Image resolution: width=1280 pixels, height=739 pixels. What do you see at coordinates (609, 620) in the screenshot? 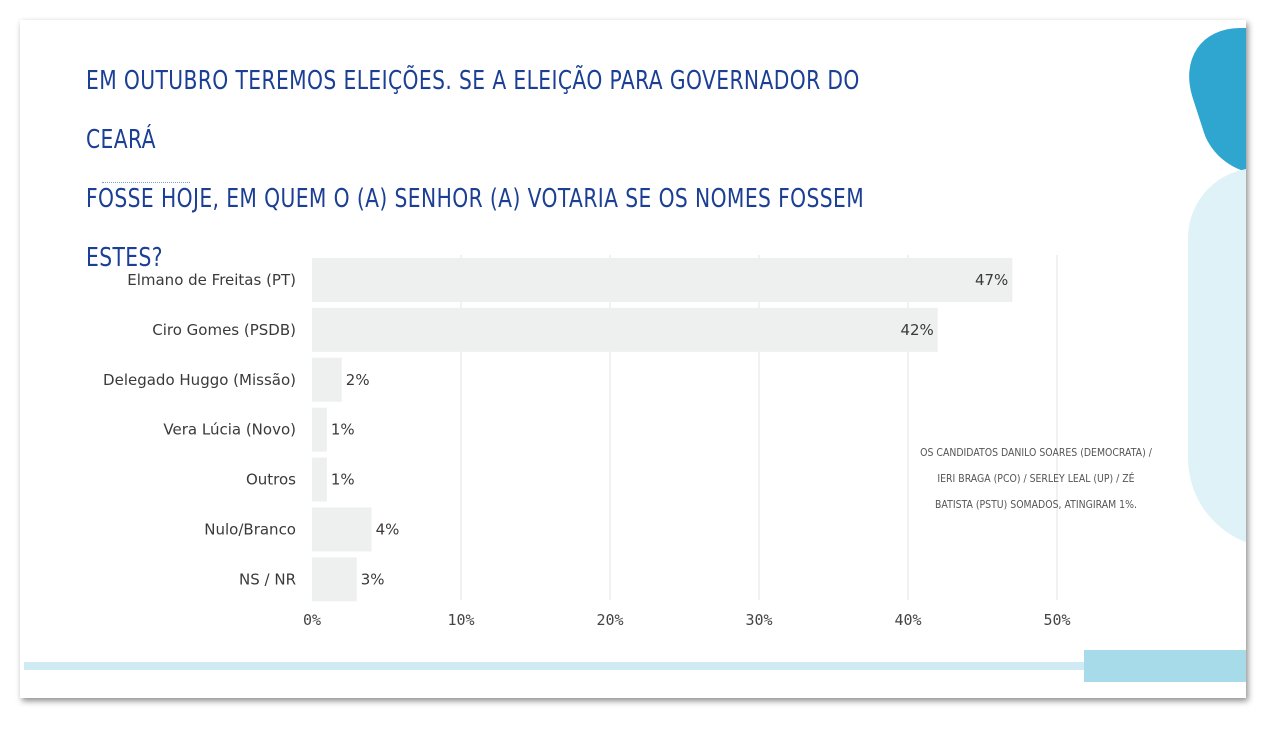
I see `x-tick-label: 20%` at bounding box center [609, 620].